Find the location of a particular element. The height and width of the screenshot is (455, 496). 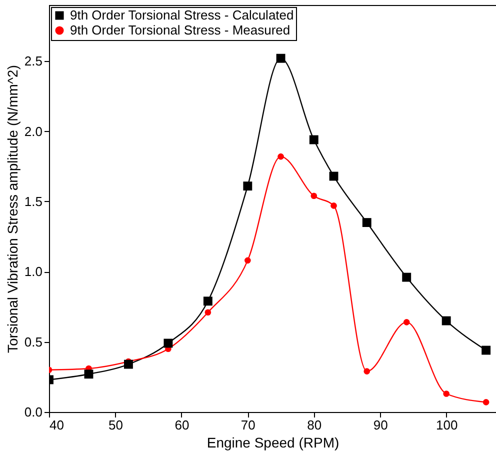

x-tick-label: 90 is located at coordinates (380, 425).